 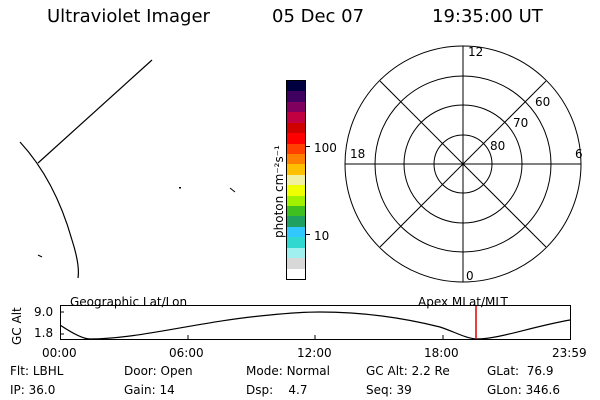 I want to click on x-tick-1200: 12:00, so click(x=314, y=353).